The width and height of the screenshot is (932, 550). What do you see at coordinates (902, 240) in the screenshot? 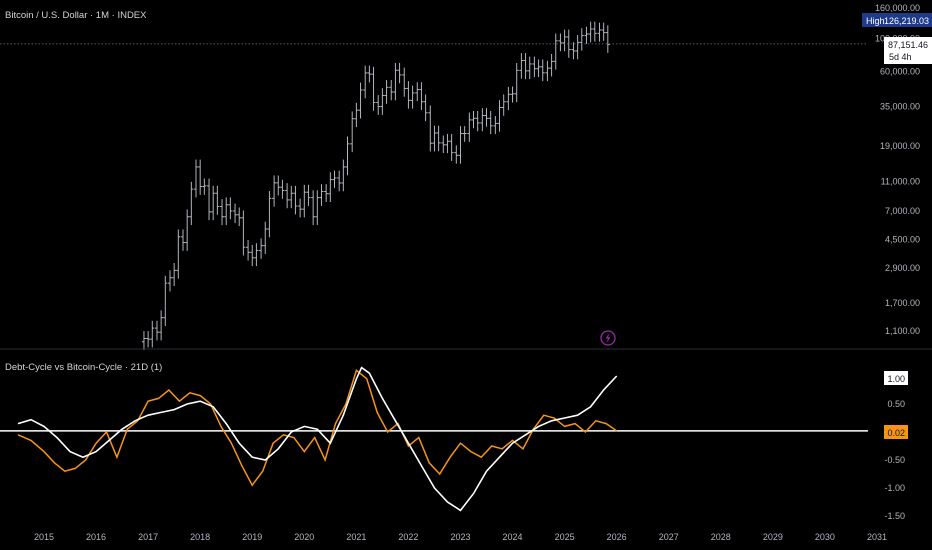
I see `price-tick-label: 4,500.00` at bounding box center [902, 240].